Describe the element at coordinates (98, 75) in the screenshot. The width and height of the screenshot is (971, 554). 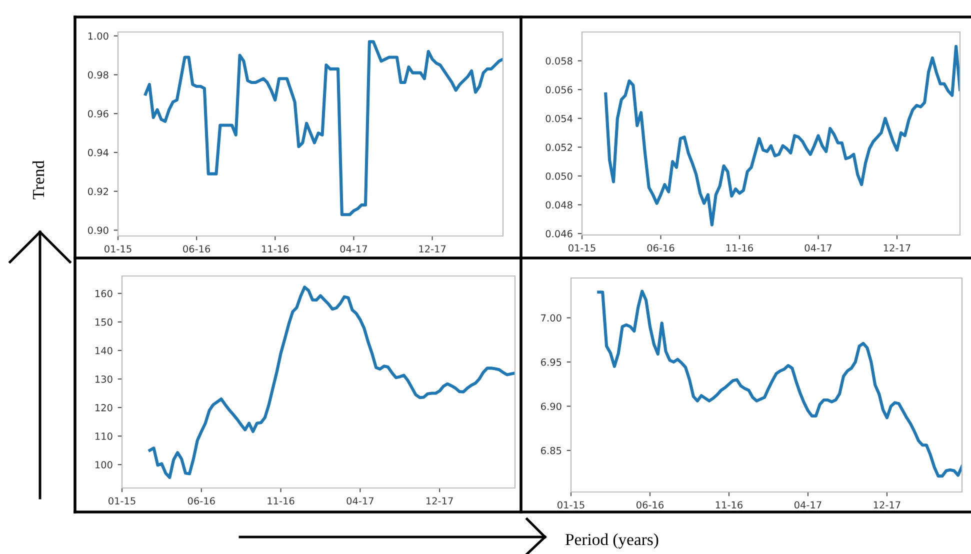
I see `y-tick-label: 0.98` at that location.